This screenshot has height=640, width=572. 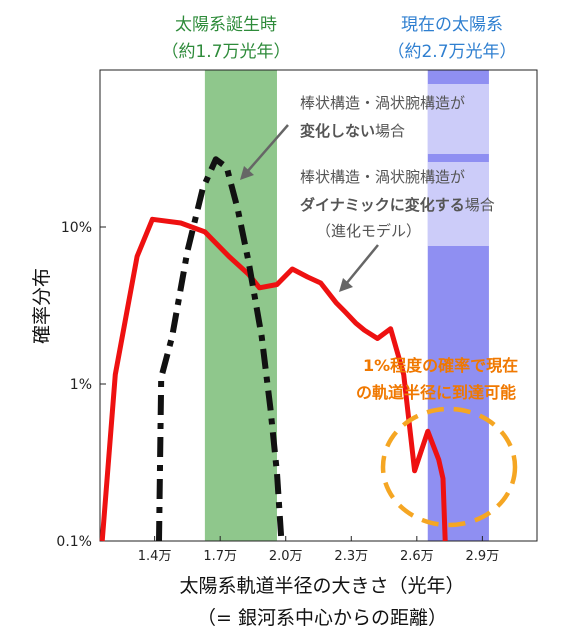 What do you see at coordinates (225, 52) in the screenshot?
I see `band-label-birth-sub: （約1.7万光年）` at bounding box center [225, 52].